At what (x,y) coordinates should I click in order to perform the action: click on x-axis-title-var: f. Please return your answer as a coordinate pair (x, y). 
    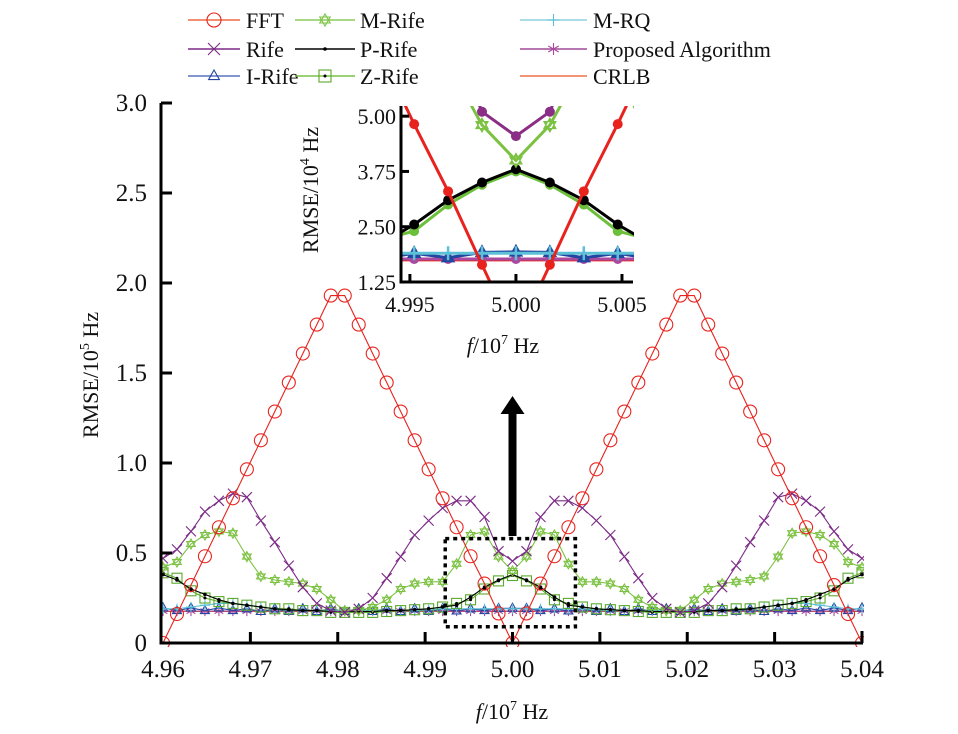
    Looking at the image, I should click on (480, 711).